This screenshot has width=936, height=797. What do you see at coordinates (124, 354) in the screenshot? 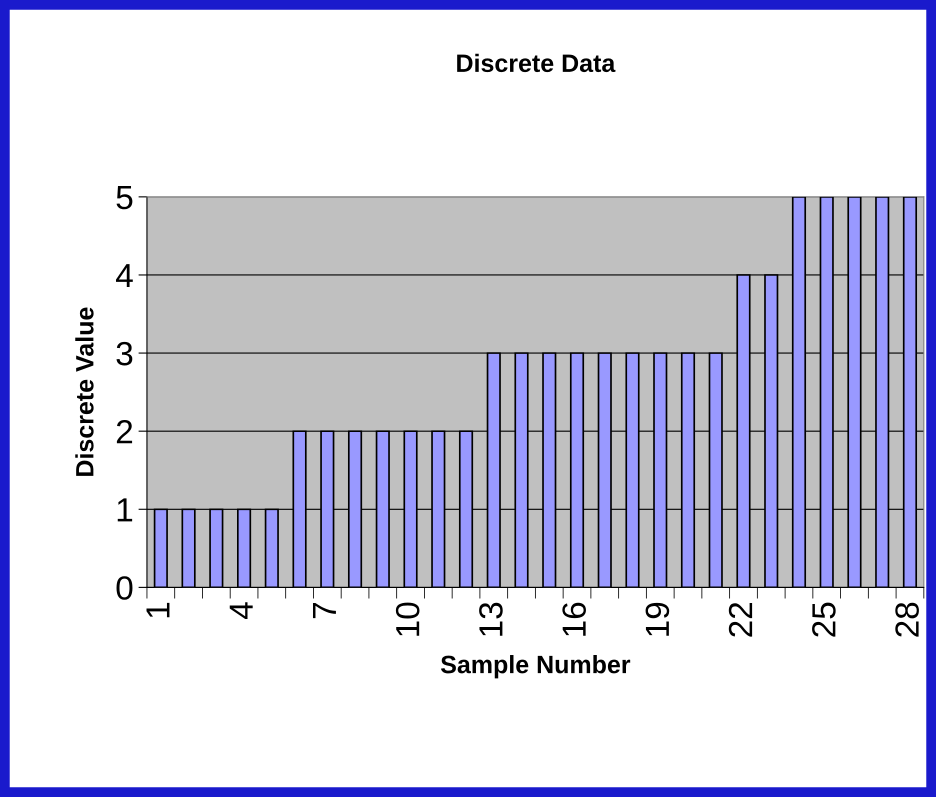
I see `y-tick-label: 3` at bounding box center [124, 354].